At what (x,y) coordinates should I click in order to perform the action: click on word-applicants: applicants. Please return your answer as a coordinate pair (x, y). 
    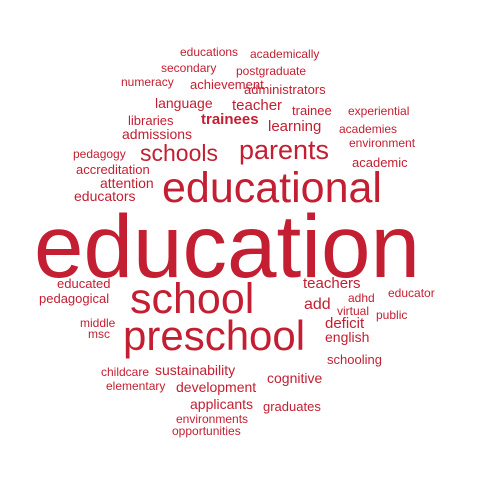
    Looking at the image, I should click on (222, 404).